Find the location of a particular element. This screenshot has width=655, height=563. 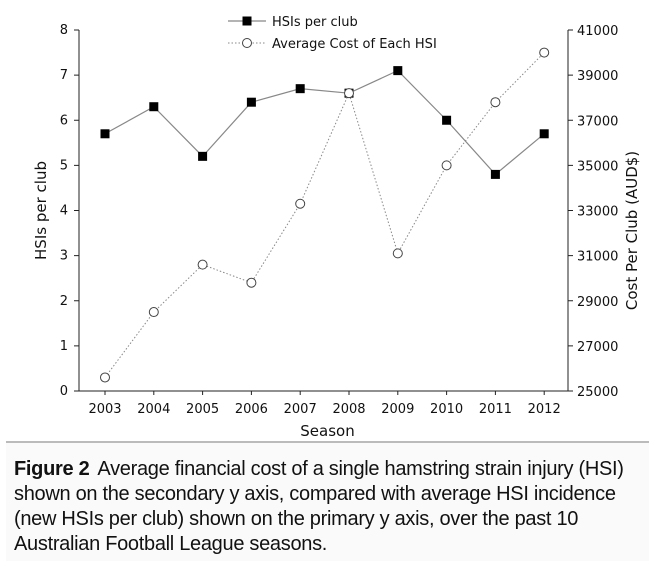

secondary-y-tick-label: 27000 is located at coordinates (597, 347).